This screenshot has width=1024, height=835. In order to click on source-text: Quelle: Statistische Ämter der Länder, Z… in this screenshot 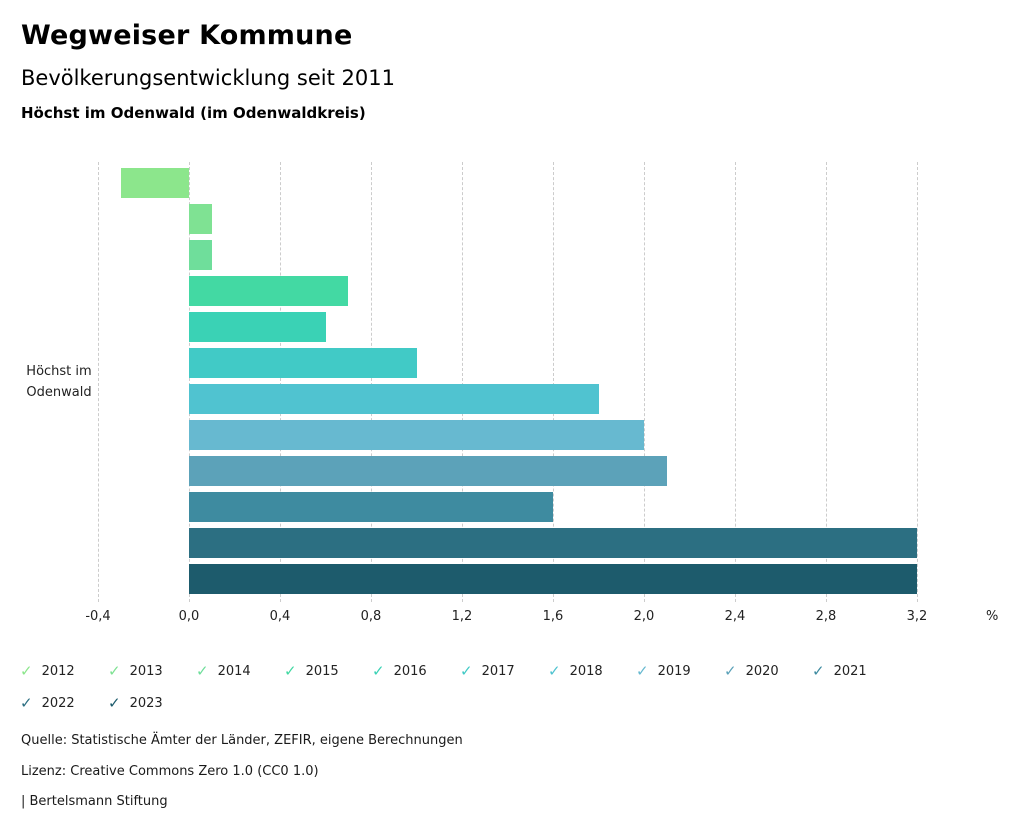, I will do `click(242, 740)`.